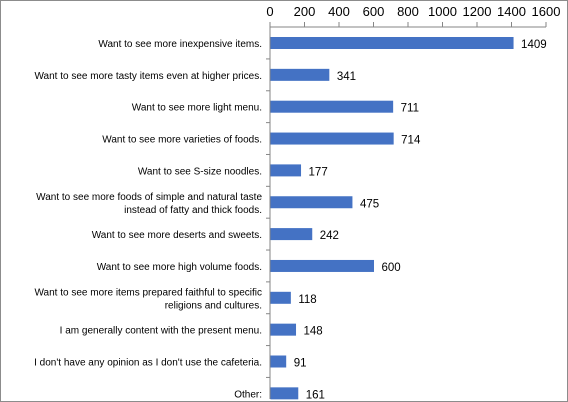 This screenshot has width=568, height=402. I want to click on category-label: Want to see S-size noodles., so click(200, 171).